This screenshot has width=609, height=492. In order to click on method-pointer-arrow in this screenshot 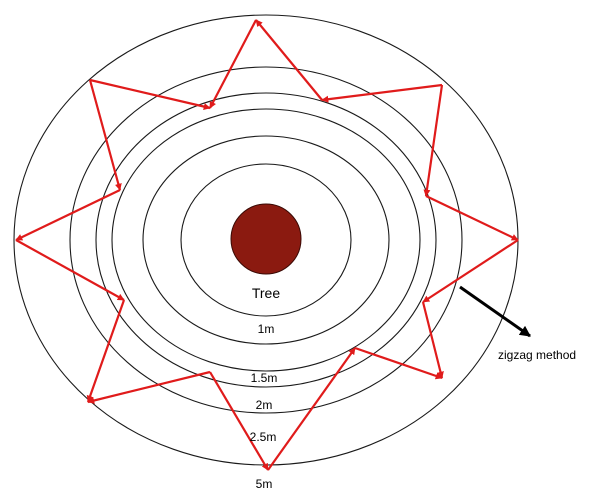, I will do `click(495, 311)`.